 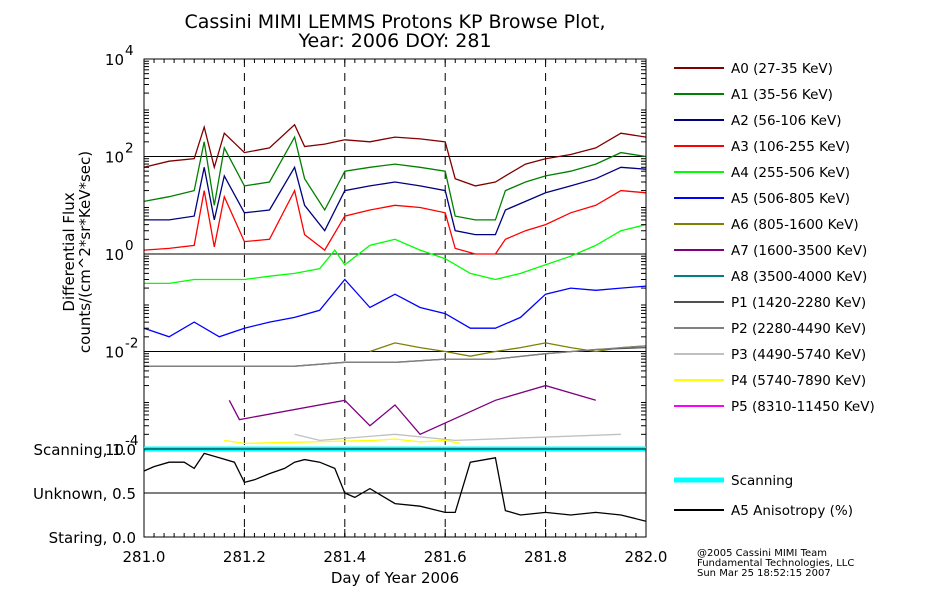 What do you see at coordinates (798, 303) in the screenshot?
I see `legend-label-9: P1 (1420-2280 KeV)` at bounding box center [798, 303].